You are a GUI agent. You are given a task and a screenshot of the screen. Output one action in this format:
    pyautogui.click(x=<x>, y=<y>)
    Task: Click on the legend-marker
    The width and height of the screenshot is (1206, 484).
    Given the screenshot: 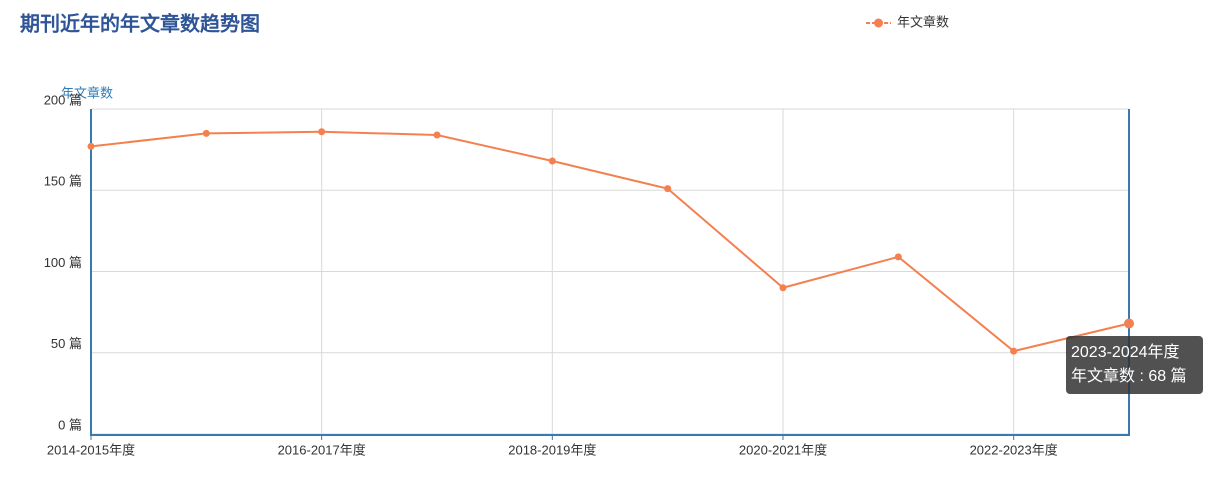 What is the action you would take?
    pyautogui.click(x=878, y=23)
    